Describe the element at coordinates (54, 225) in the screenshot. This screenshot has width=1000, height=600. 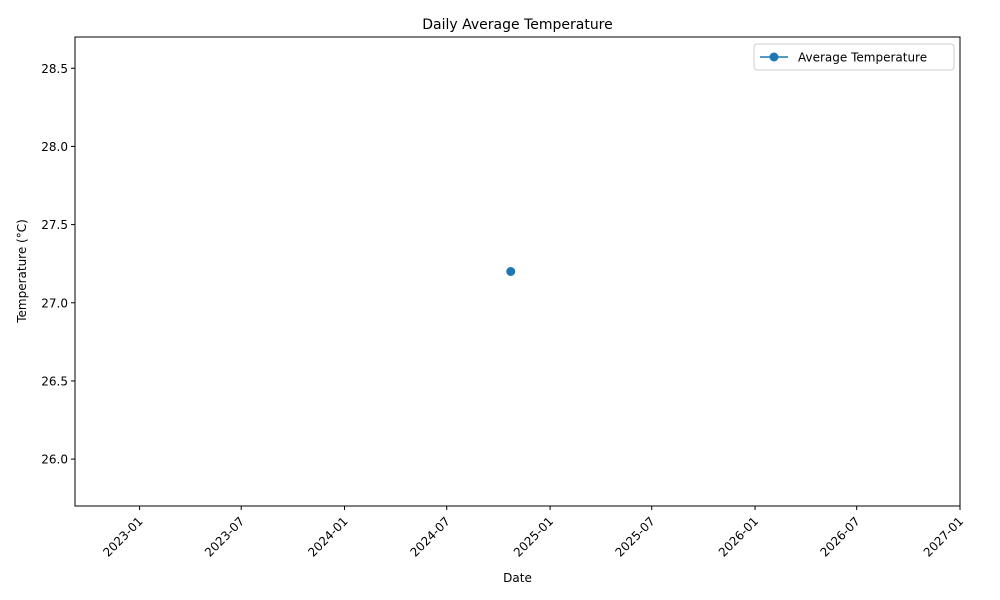
I see `y-tick-label: 27.5` at that location.